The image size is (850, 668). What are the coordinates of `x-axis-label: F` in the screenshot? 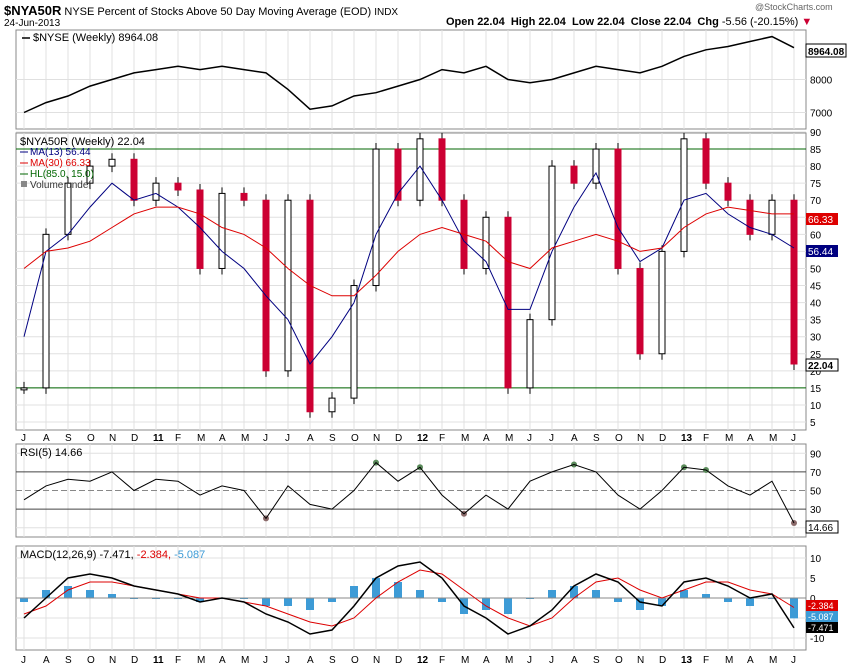 It's located at (706, 660).